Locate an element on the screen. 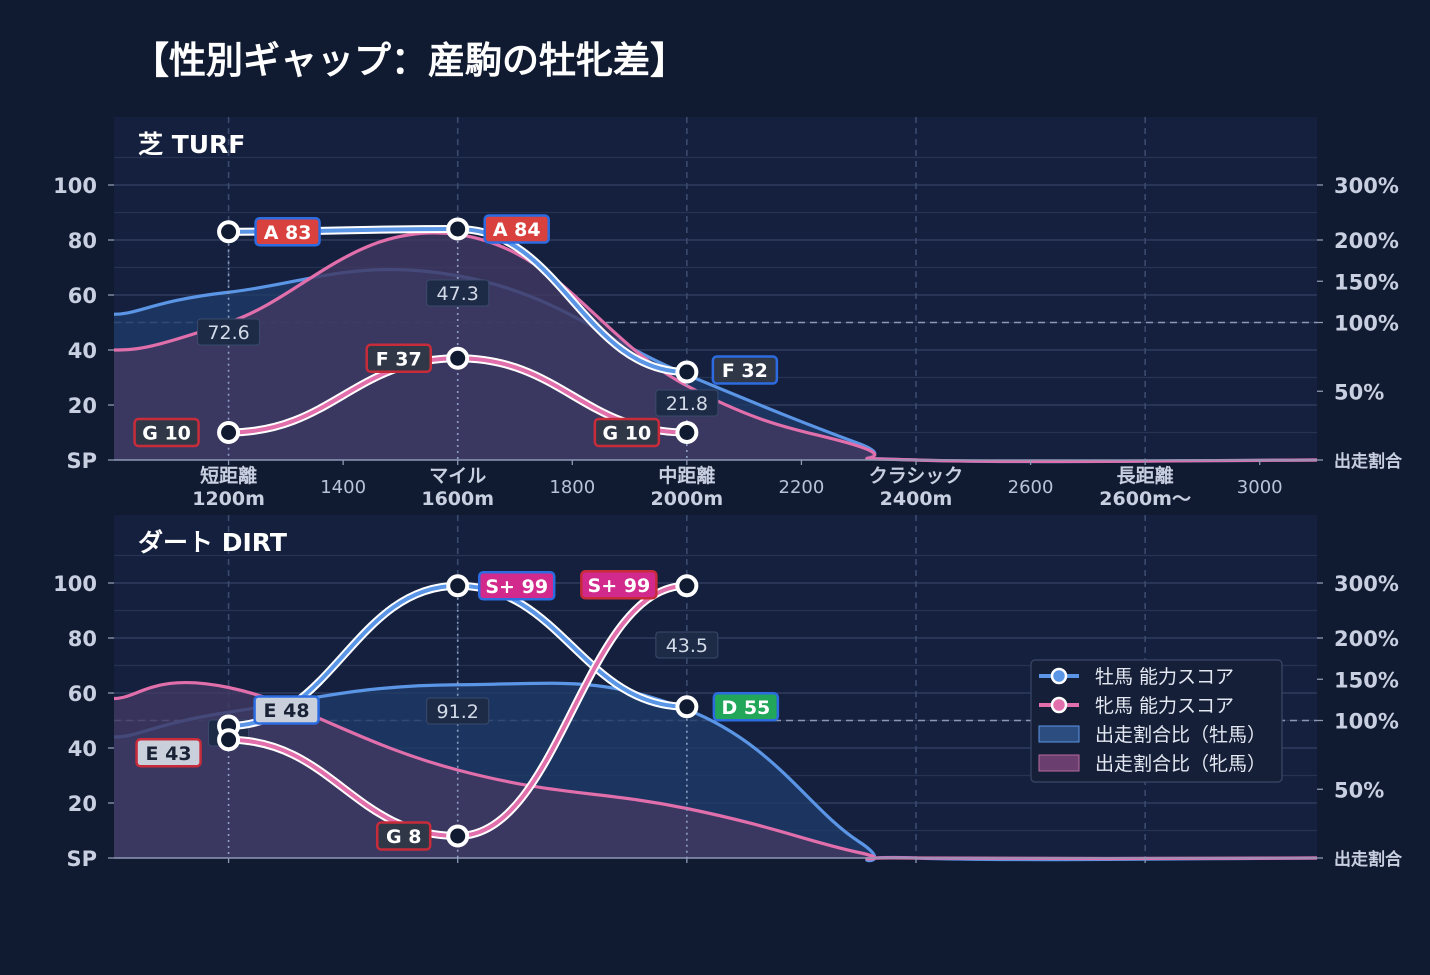 This screenshot has width=1430, height=975. female-grade-badge: S+ 99 is located at coordinates (619, 585).